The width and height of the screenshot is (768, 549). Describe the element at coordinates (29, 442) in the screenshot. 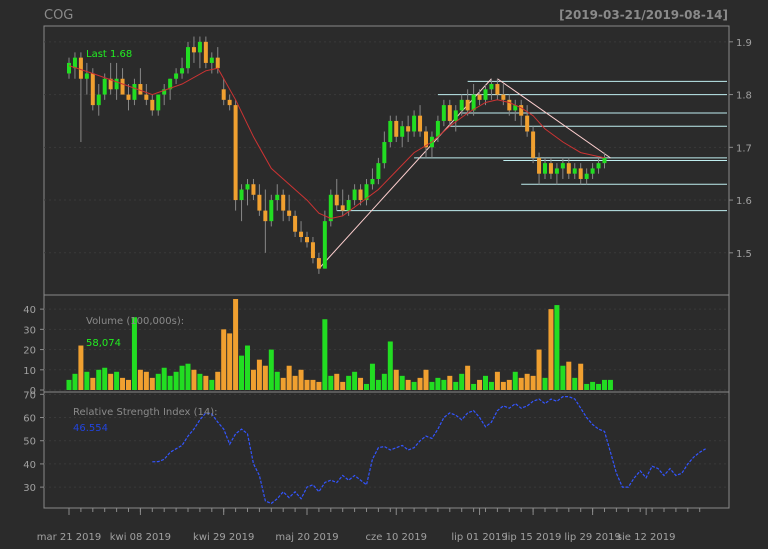

I see `rsi-tick-label: 50` at that location.